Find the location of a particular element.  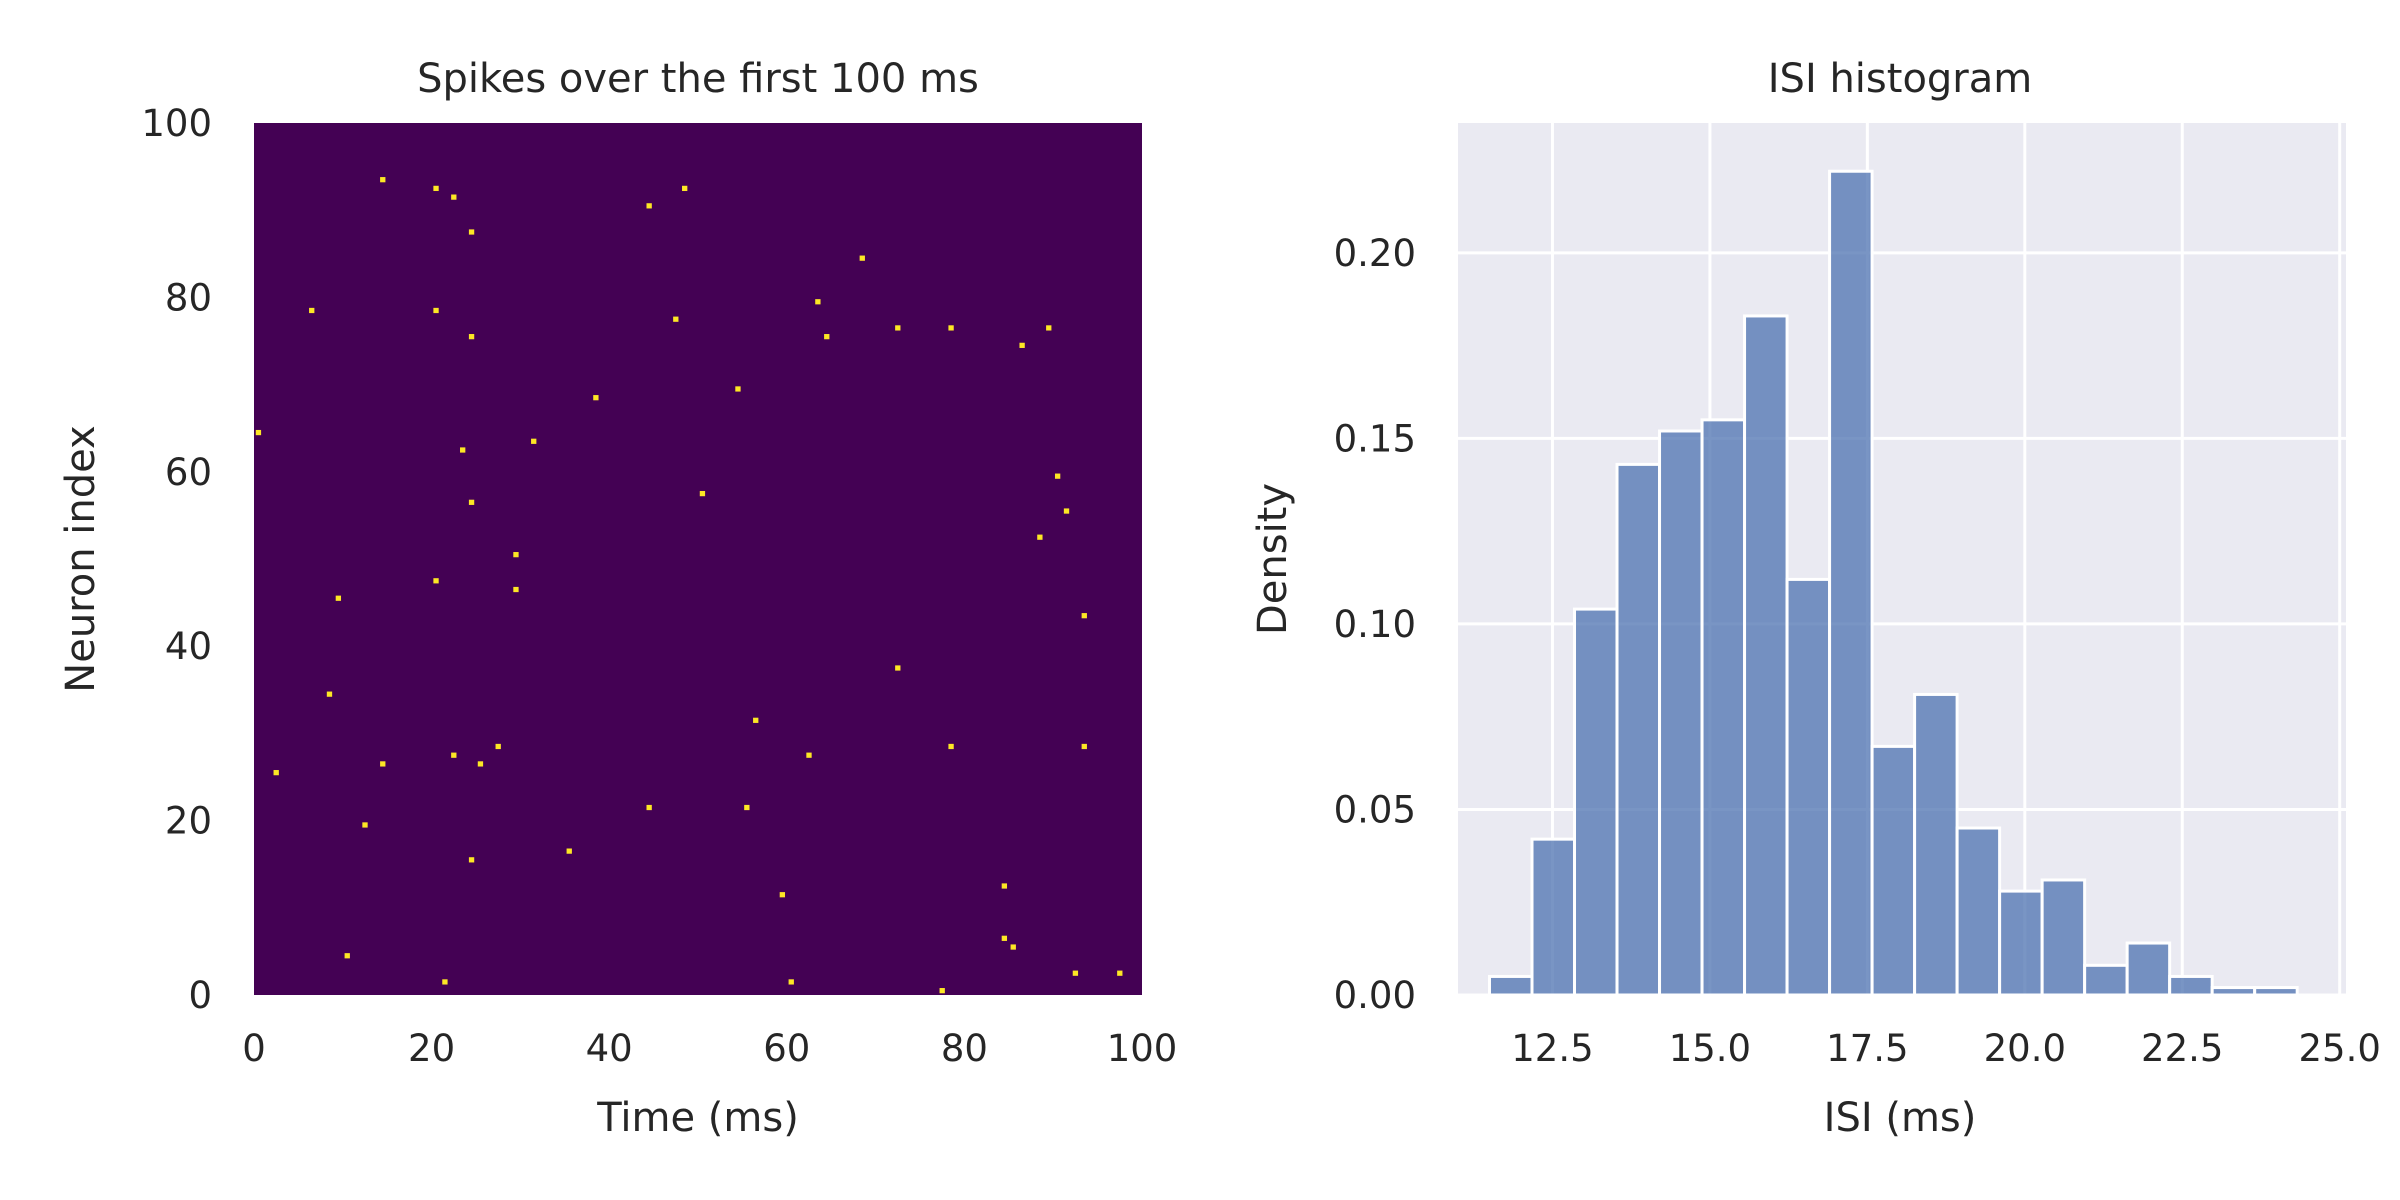

raster-x-axis-label: Time (ms) is located at coordinates (697, 1118).